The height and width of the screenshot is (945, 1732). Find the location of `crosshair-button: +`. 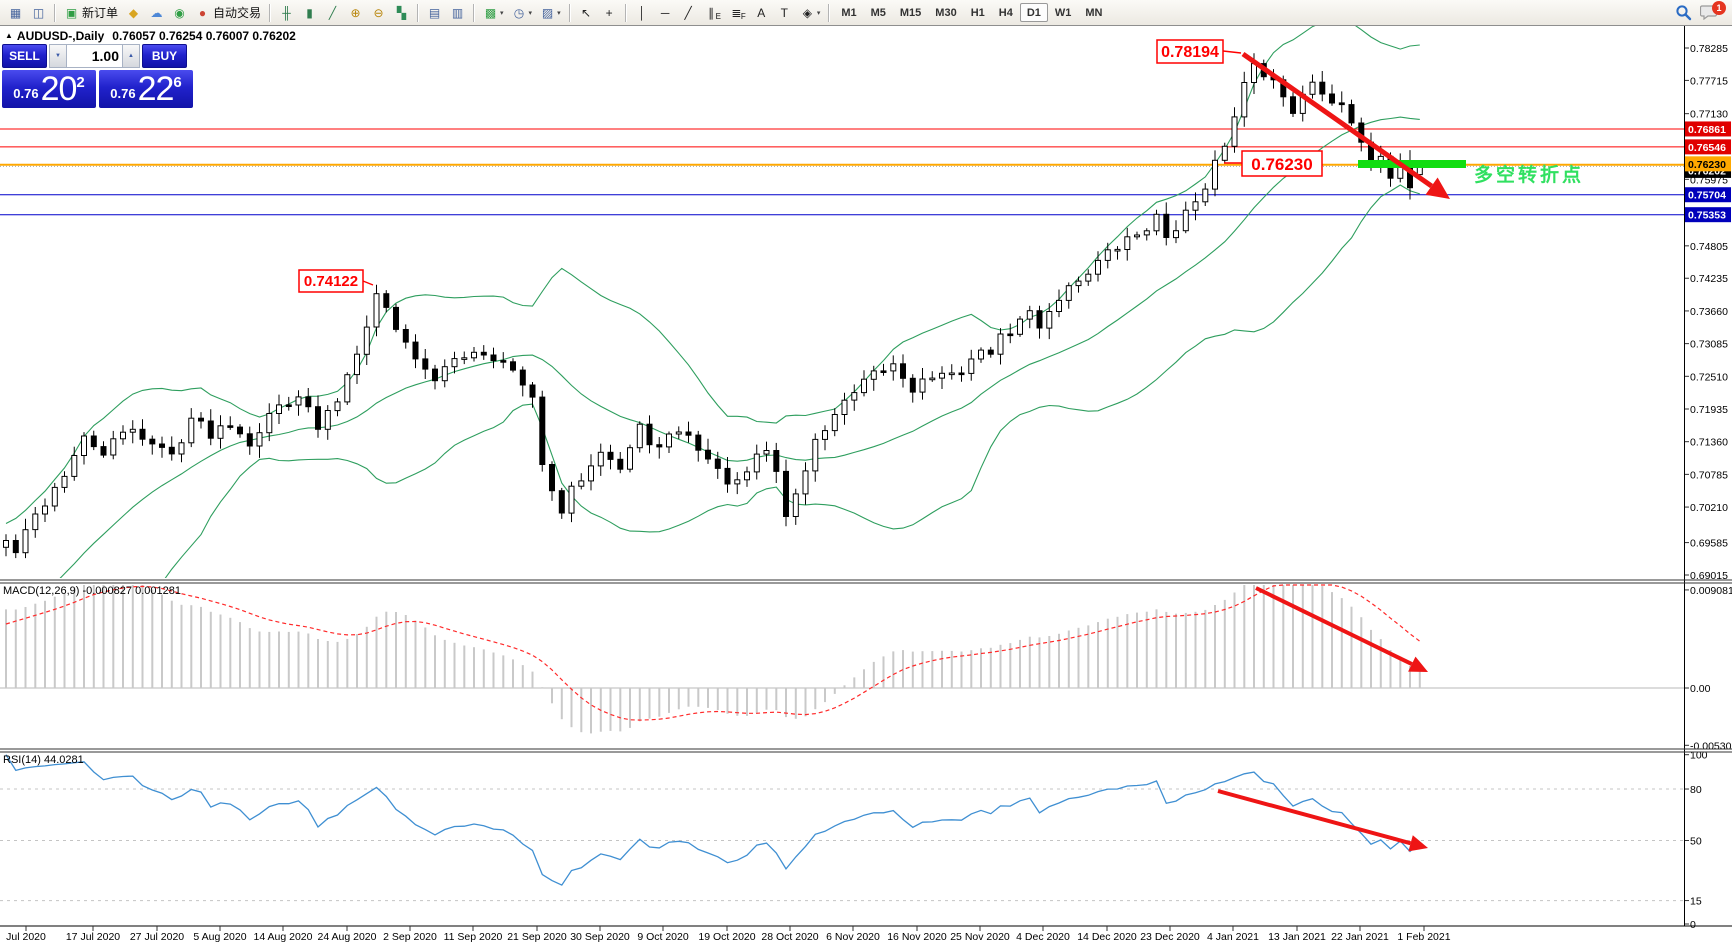

crosshair-button: + is located at coordinates (609, 13).